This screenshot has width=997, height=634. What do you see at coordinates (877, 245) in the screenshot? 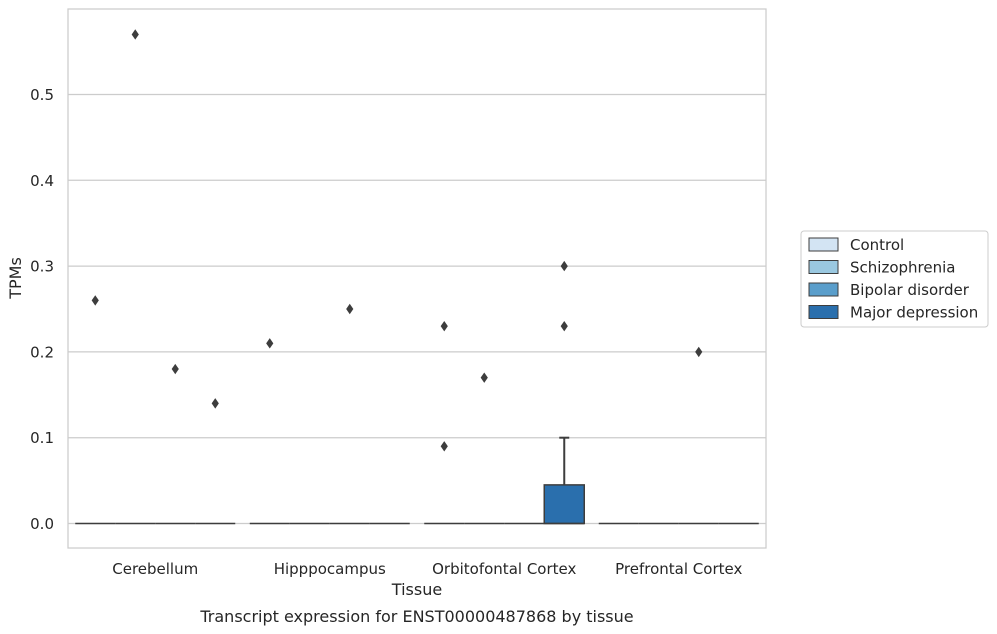
I see `legend-label: Control` at bounding box center [877, 245].